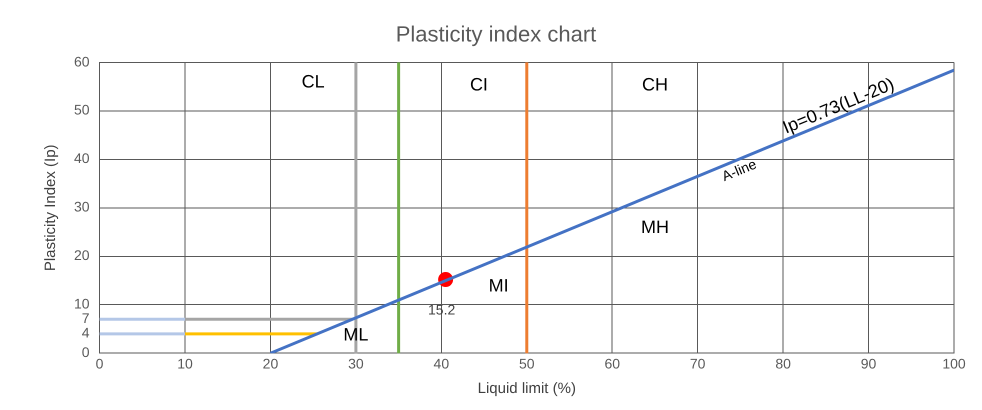 The height and width of the screenshot is (410, 982). What do you see at coordinates (868, 363) in the screenshot?
I see `x-tick-label: 90` at bounding box center [868, 363].